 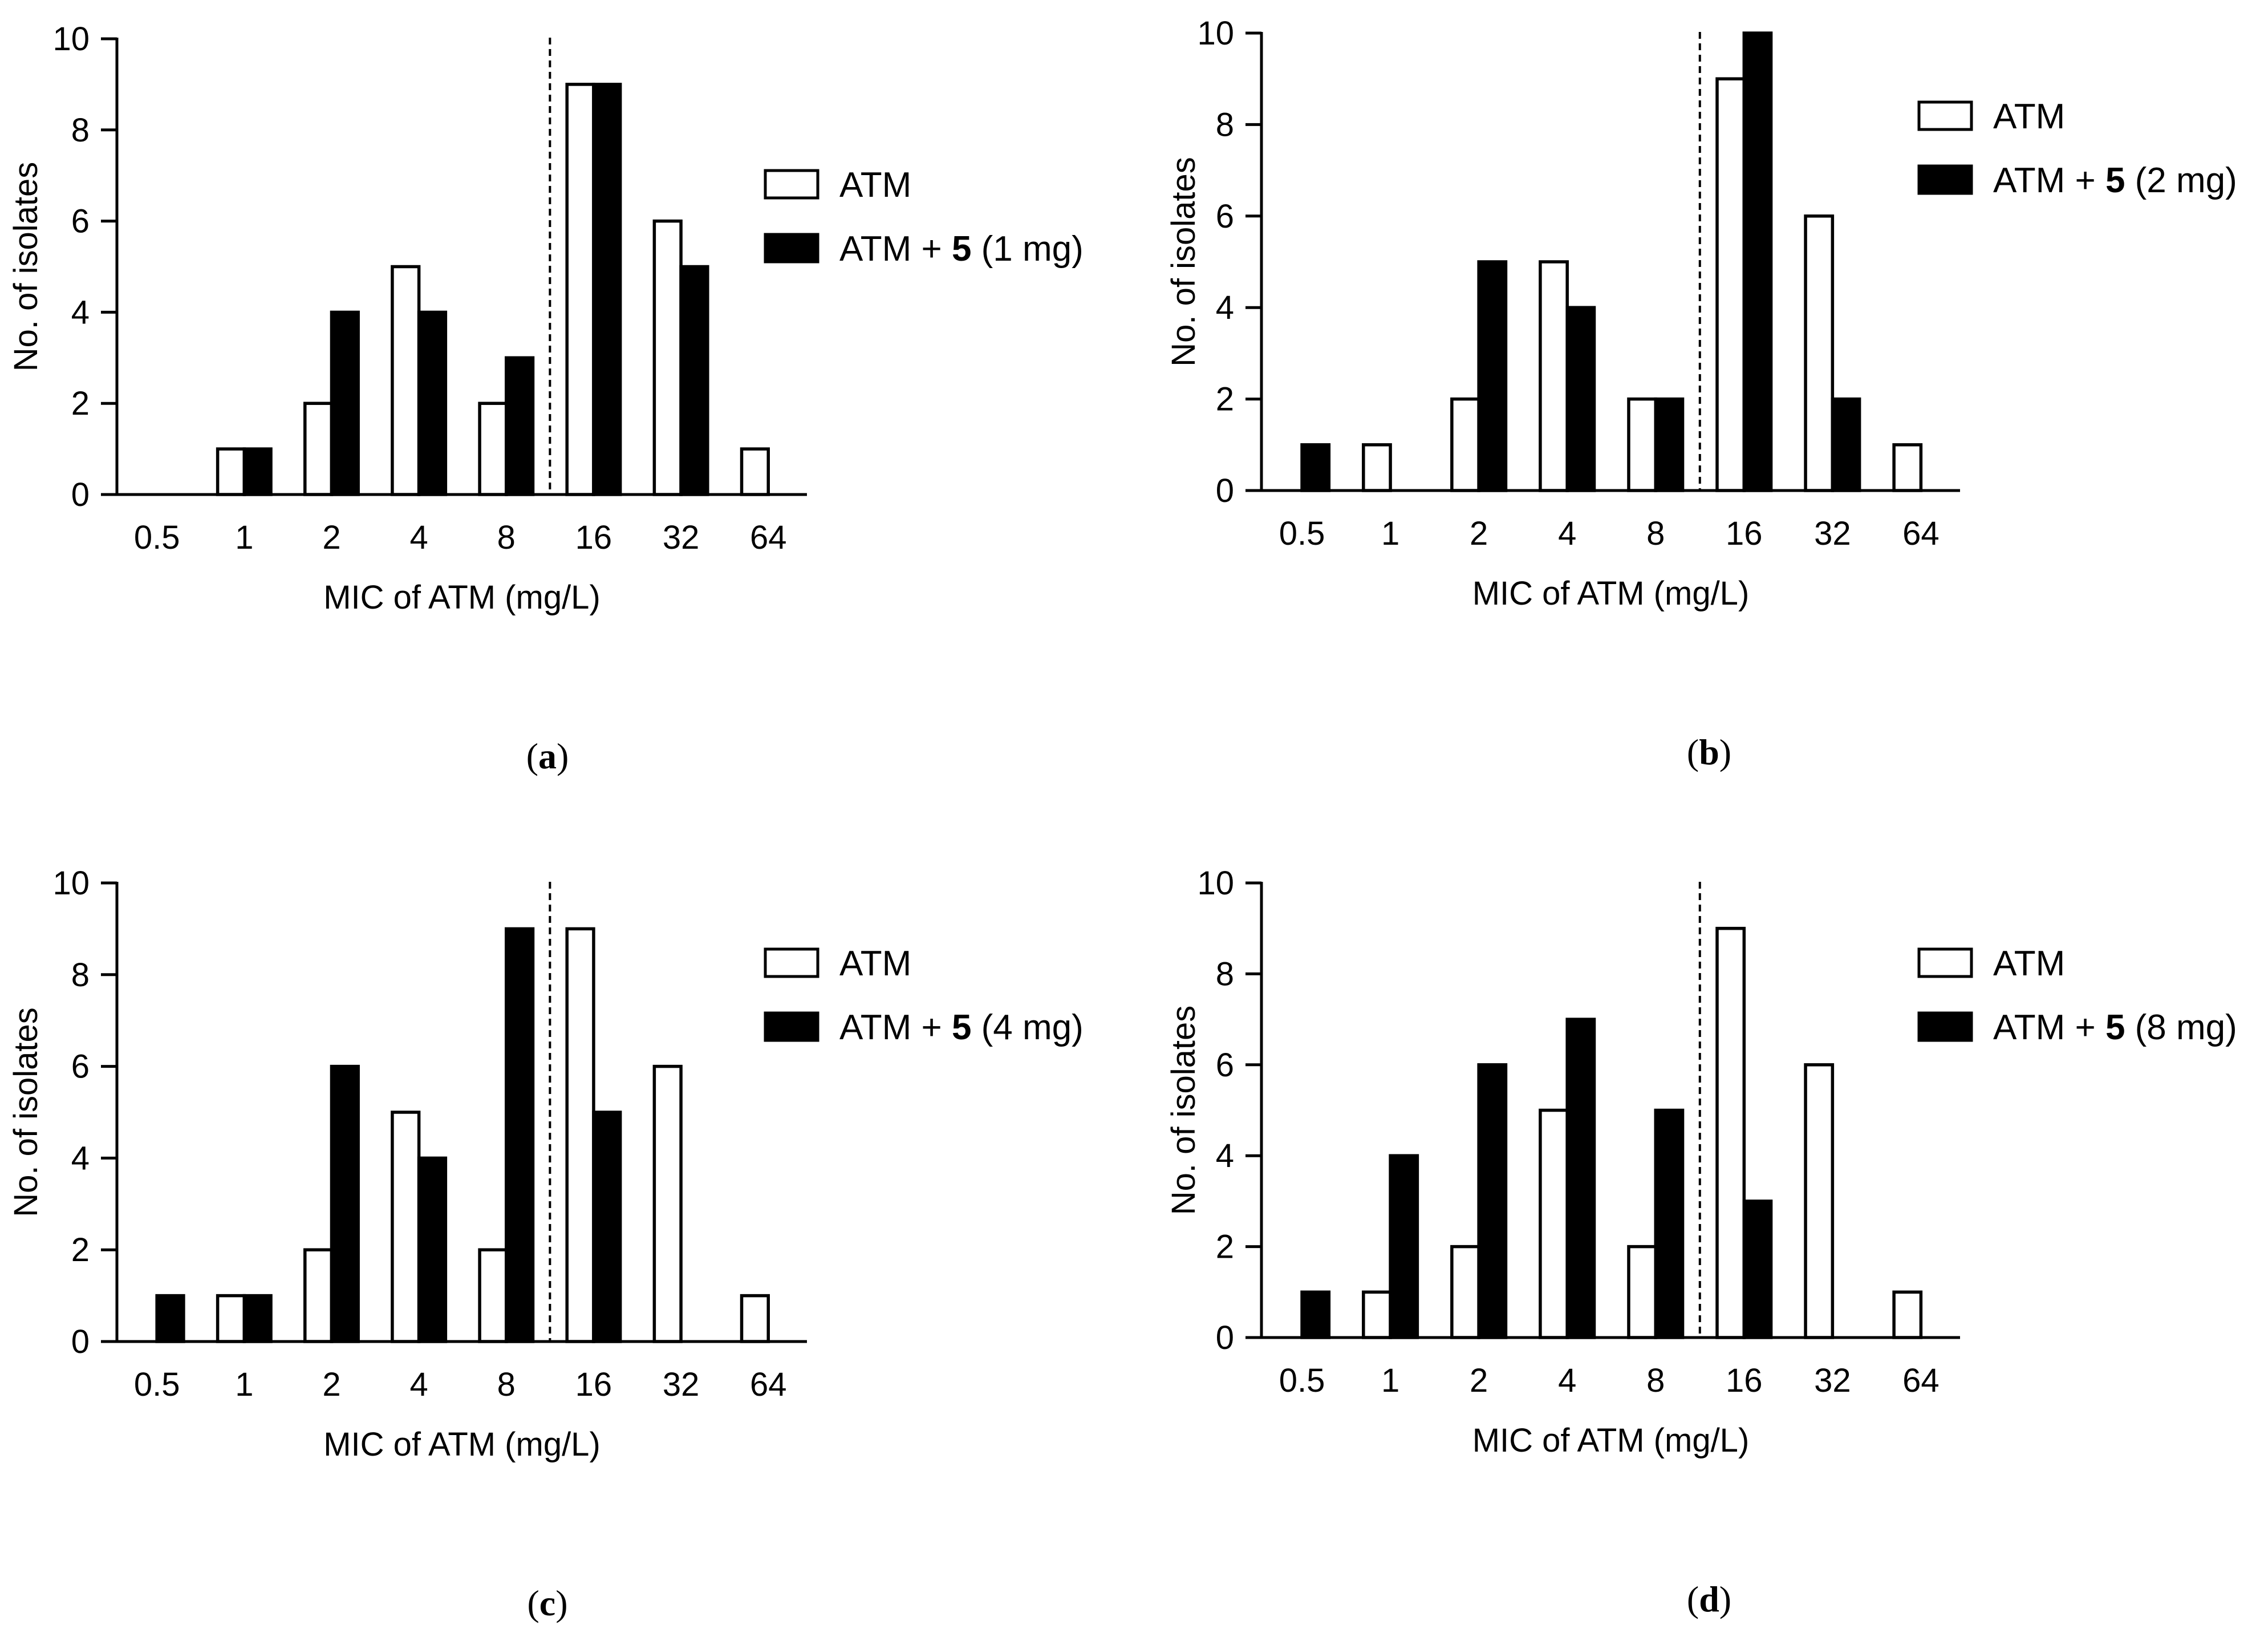 I want to click on legend-label-combo: ATM + 5 (8 mg), so click(x=2115, y=1027).